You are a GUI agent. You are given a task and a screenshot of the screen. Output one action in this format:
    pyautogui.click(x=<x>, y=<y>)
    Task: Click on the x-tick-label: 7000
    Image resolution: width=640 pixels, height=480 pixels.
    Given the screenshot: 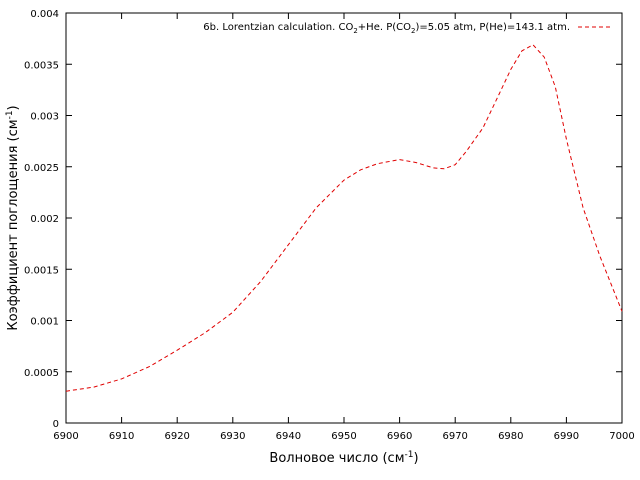 What is the action you would take?
    pyautogui.click(x=621, y=436)
    